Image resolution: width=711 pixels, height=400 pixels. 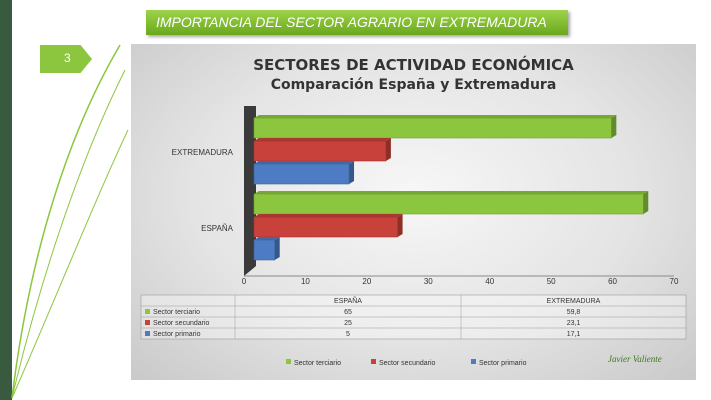 What do you see at coordinates (574, 323) in the screenshot?
I see `table-cell: 23,1` at bounding box center [574, 323].